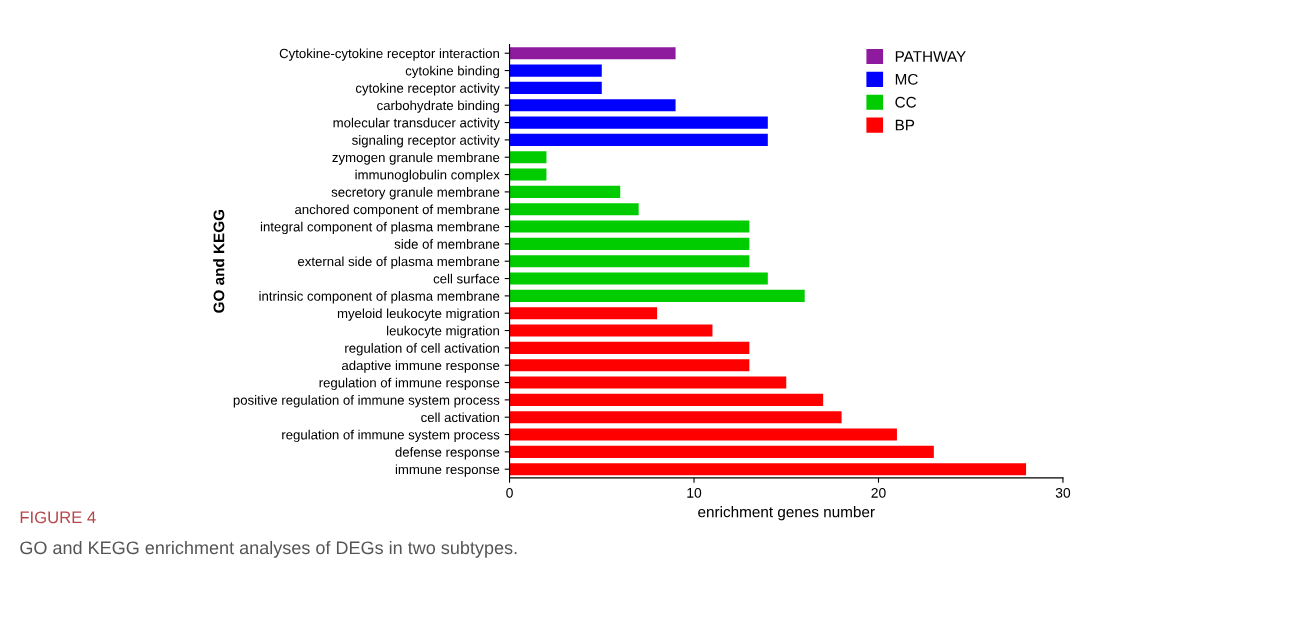 The image size is (1290, 619). Describe the element at coordinates (380, 228) in the screenshot. I see `y-tick-label: integral component of plasma membrane` at that location.